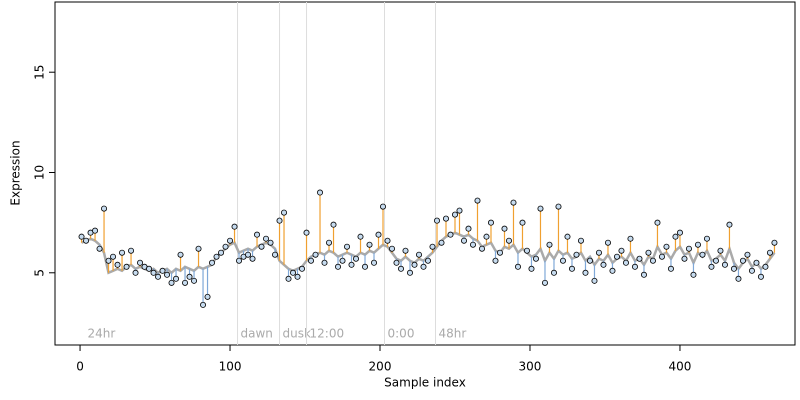 The width and height of the screenshot is (800, 400). I want to click on x-tick-label: 400, so click(680, 367).